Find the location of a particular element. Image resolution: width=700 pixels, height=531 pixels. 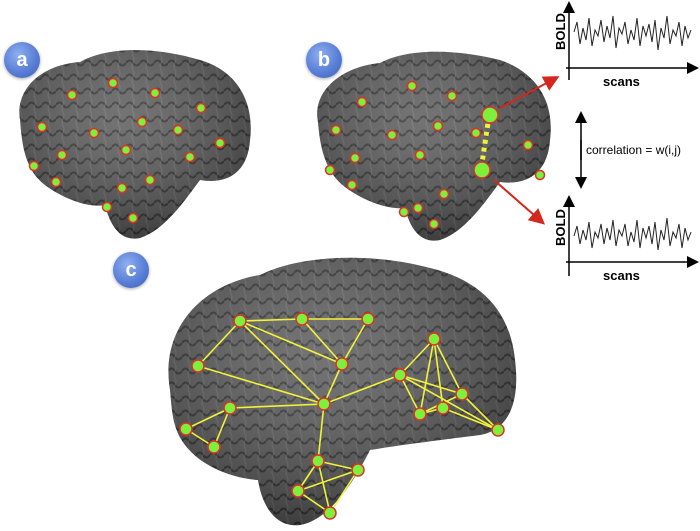

panel-c-badge: c is located at coordinates (131, 270).